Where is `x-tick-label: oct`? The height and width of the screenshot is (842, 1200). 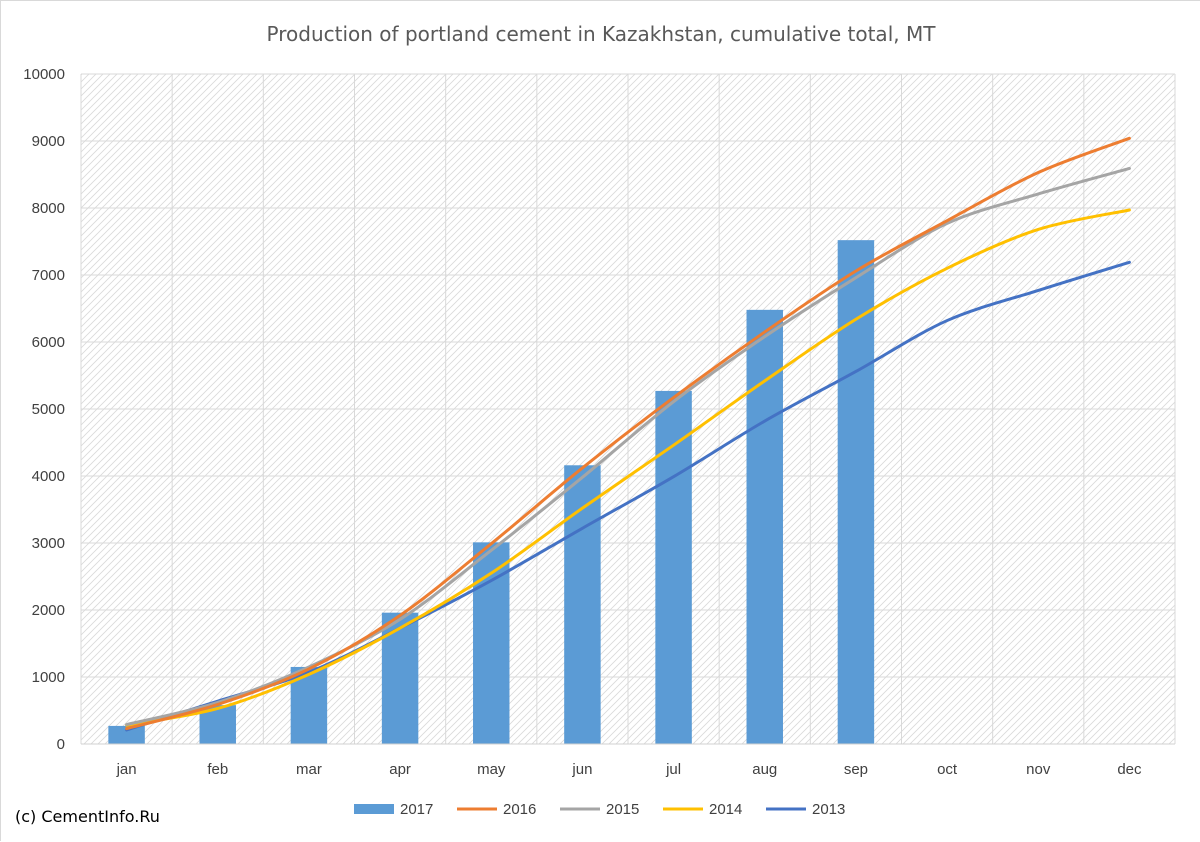 x-tick-label: oct is located at coordinates (947, 769).